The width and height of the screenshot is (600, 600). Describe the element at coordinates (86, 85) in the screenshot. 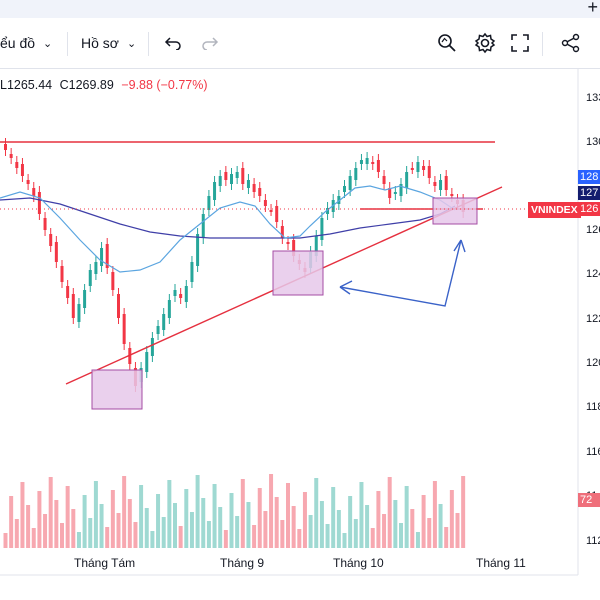

I see `ohlc-close: C1269.89` at that location.